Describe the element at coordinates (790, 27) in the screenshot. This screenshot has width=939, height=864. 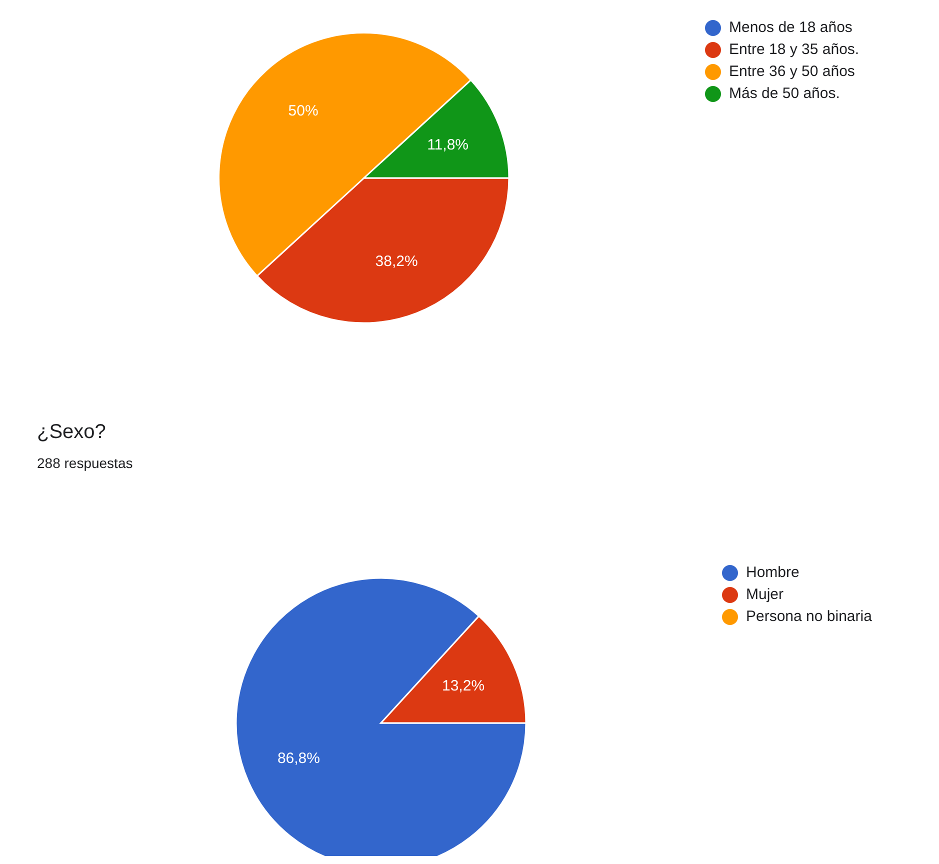
I see `legend-label: Menos de 18 años` at that location.